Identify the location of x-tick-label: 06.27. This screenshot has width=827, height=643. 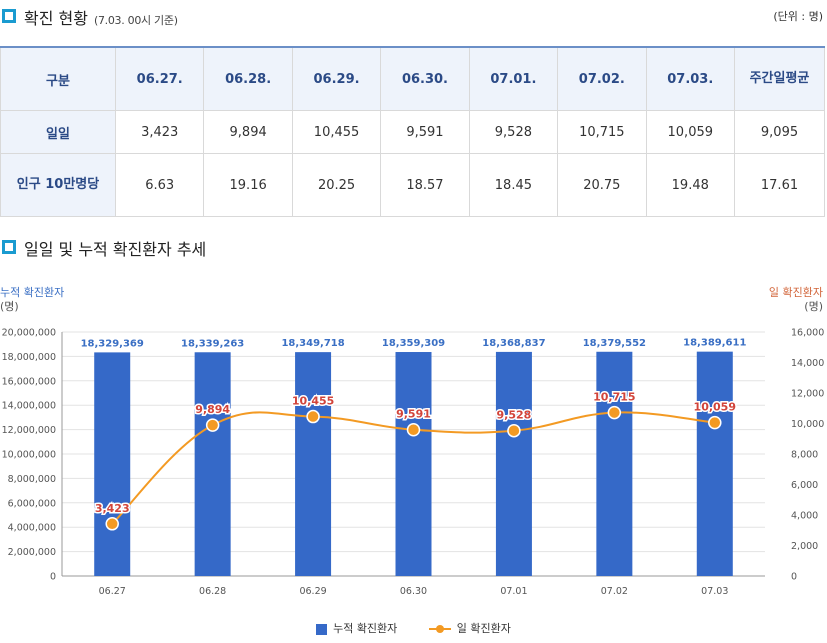
(112, 591).